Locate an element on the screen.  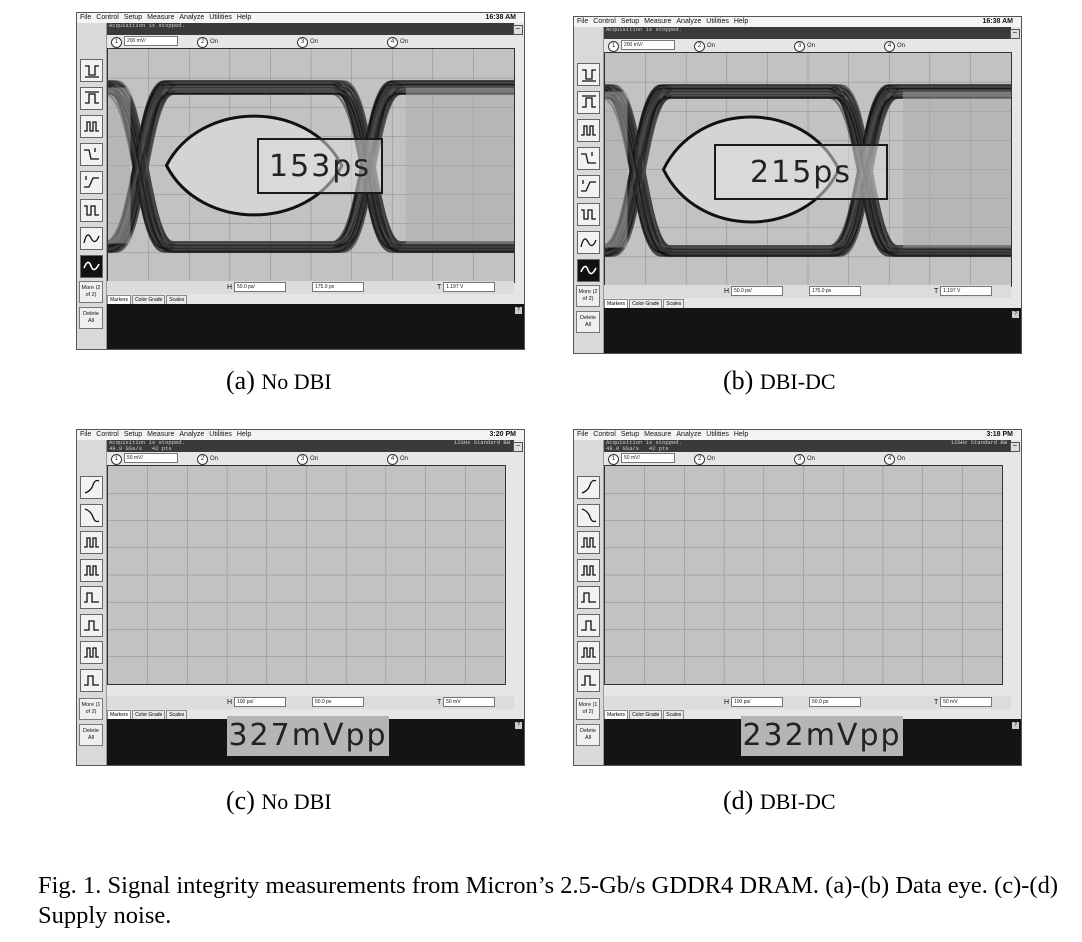
horizontal-scale-field: 100 ps/ is located at coordinates (260, 702).